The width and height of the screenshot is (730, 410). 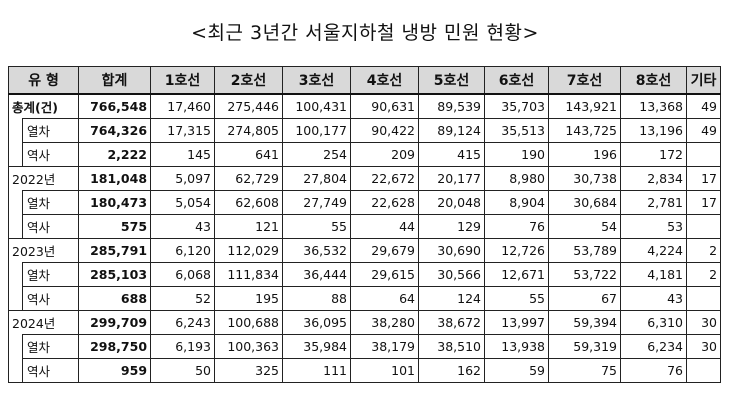 I want to click on cell-value: 35,513, so click(x=517, y=130).